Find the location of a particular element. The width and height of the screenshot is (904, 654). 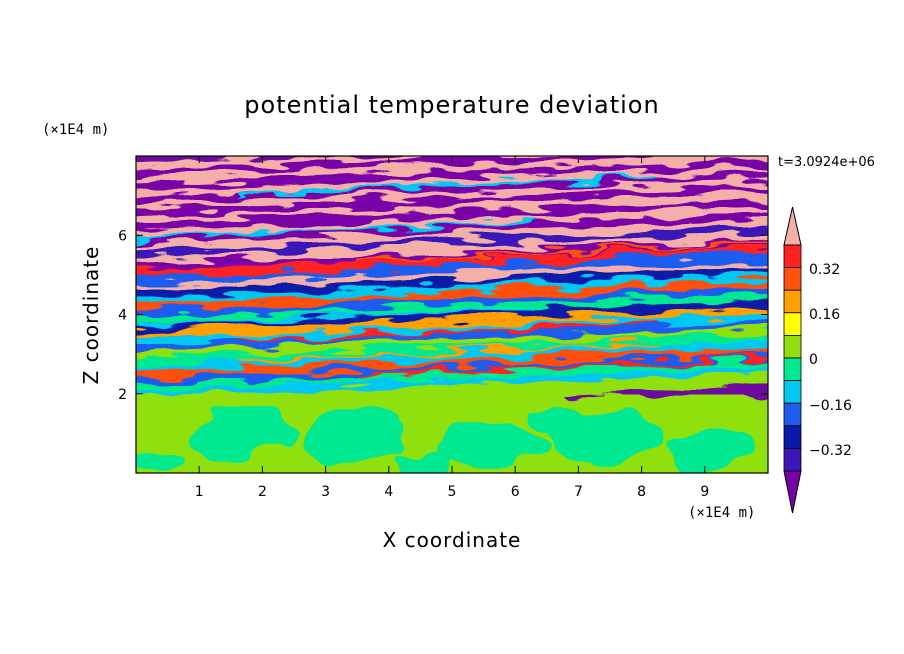

colorbar: 0.32 0.16 0 −0.16 −0.32 is located at coordinates (817, 360).